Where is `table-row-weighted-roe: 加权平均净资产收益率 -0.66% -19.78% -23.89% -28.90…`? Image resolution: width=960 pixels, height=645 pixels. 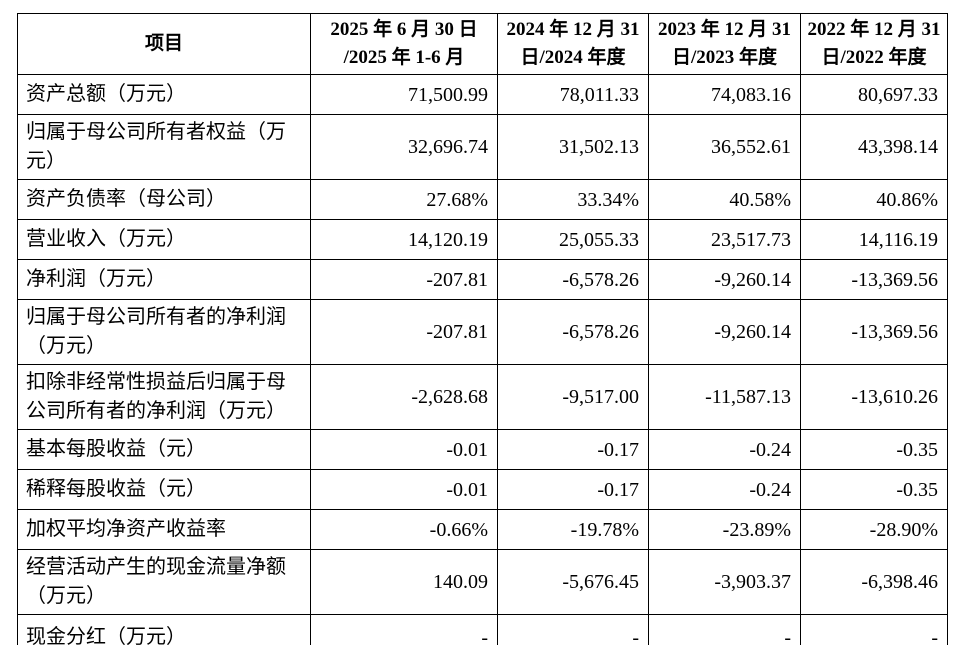
table-row-weighted-roe: 加权平均净资产收益率 -0.66% -19.78% -23.89% -28.90… is located at coordinates (482, 529).